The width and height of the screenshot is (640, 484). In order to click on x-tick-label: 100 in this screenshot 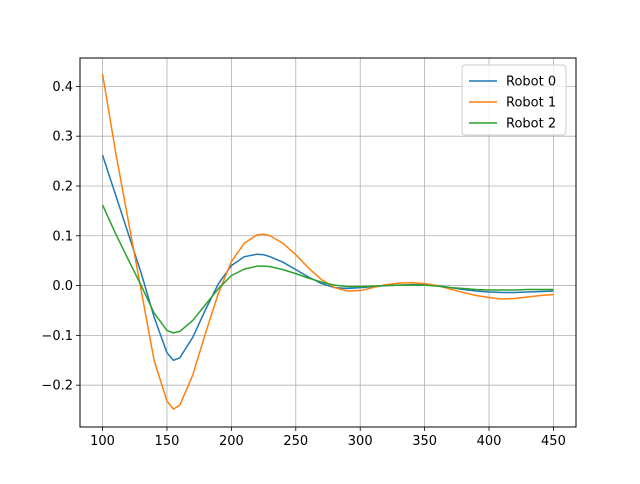, I will do `click(102, 441)`.